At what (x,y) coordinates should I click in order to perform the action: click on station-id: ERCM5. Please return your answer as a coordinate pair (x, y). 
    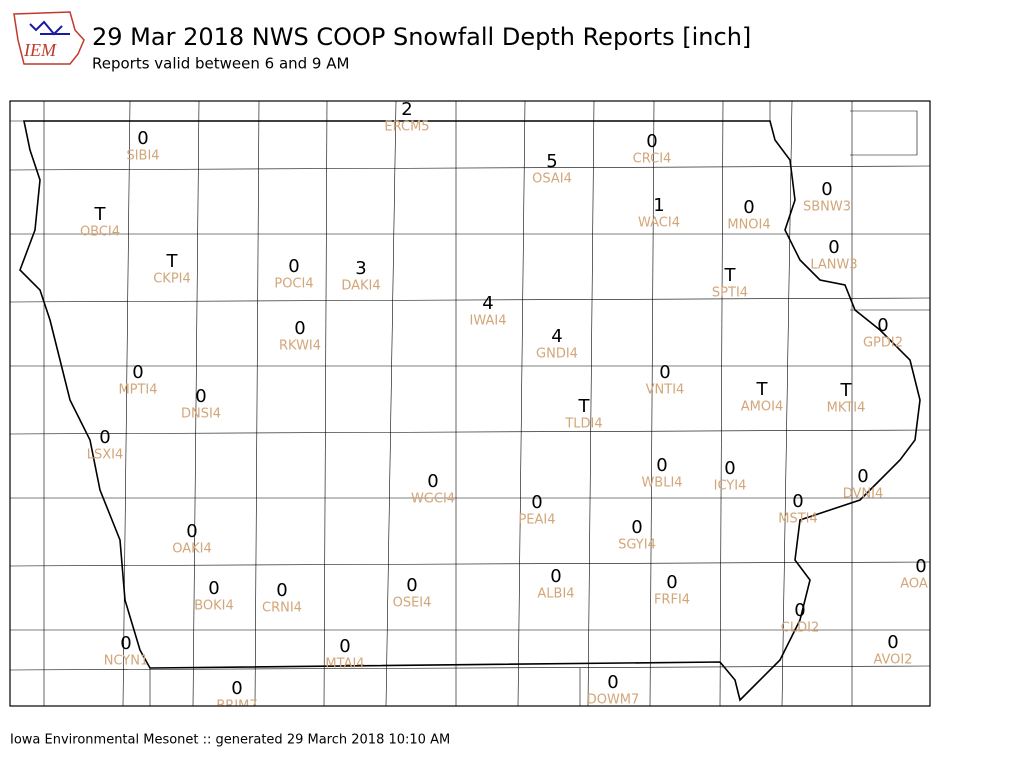
    Looking at the image, I should click on (406, 127).